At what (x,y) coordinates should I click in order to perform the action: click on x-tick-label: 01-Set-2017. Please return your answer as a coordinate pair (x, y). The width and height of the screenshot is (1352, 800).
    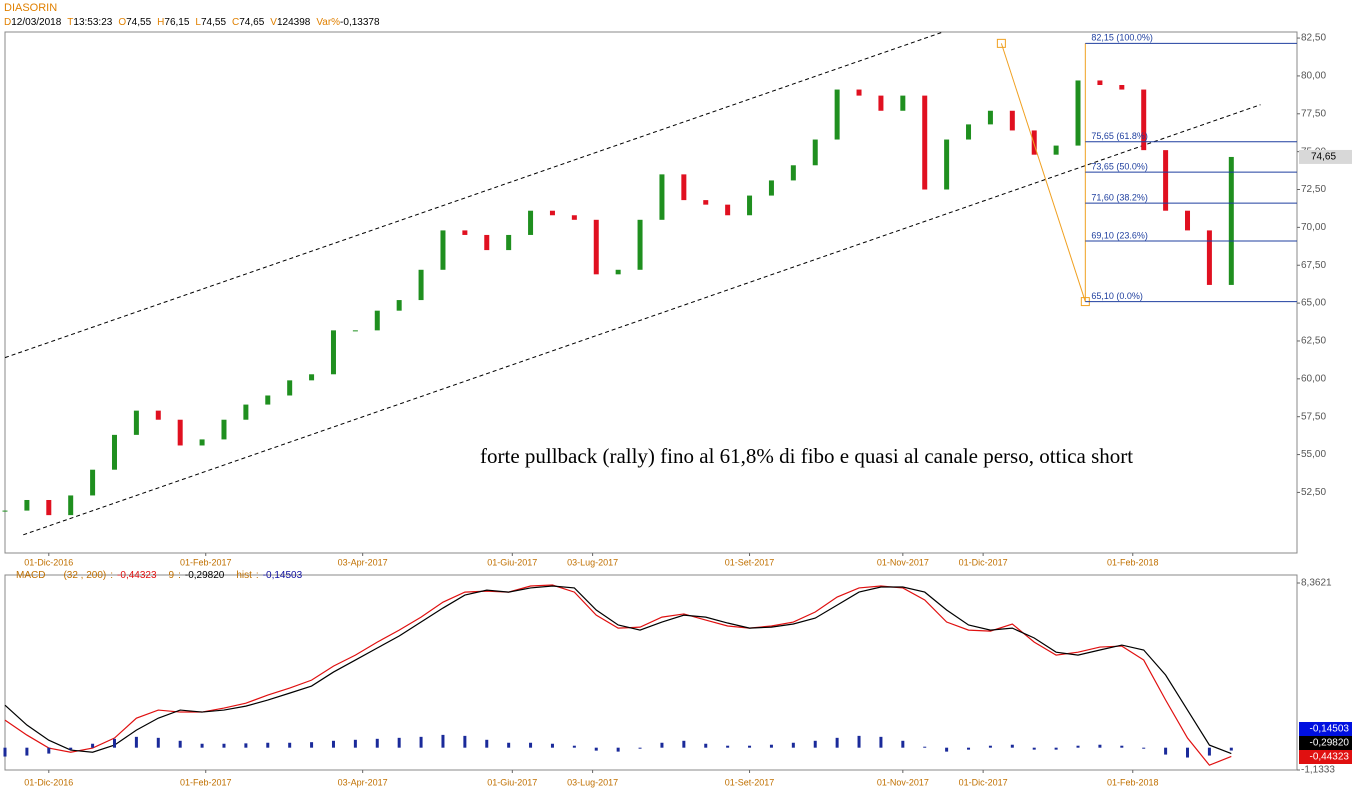
    Looking at the image, I should click on (750, 782).